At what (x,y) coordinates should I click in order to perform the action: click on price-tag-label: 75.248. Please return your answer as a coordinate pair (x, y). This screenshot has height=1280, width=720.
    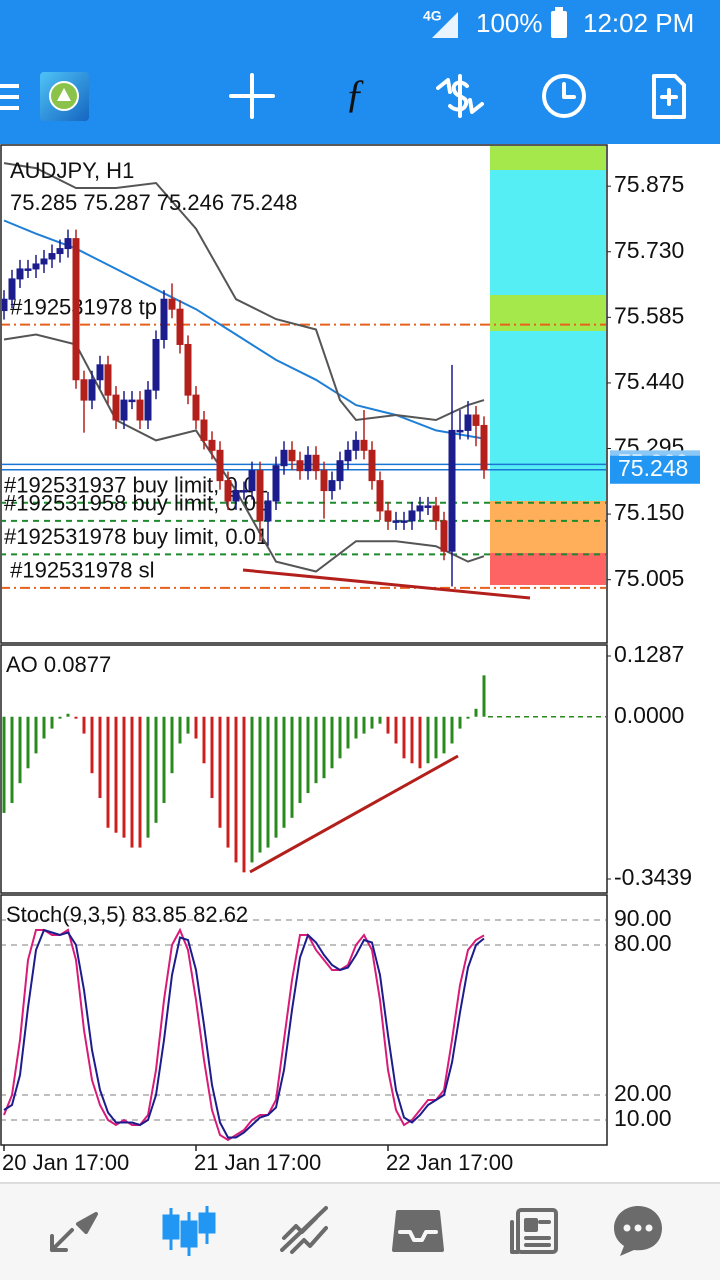
    Looking at the image, I should click on (653, 468).